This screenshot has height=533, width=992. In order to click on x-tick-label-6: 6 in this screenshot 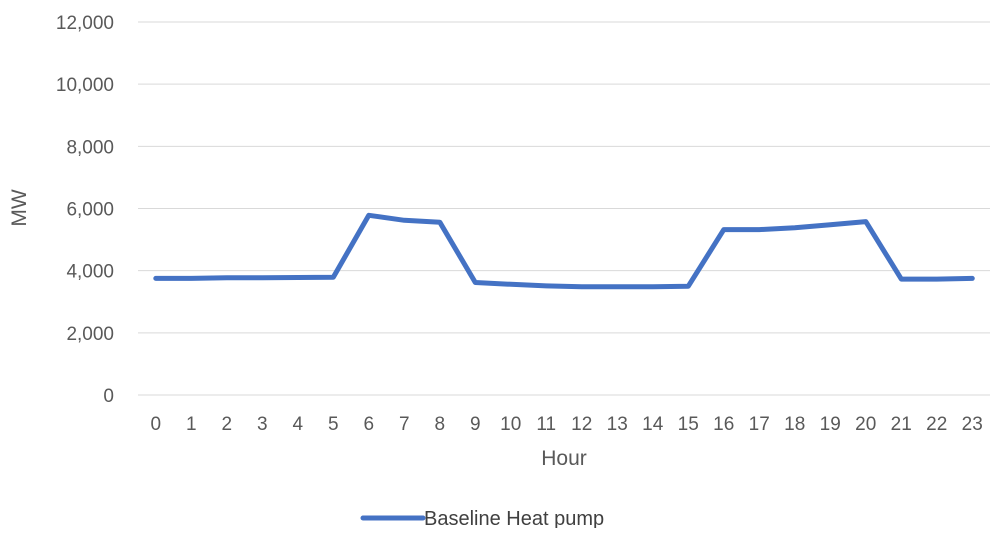, I will do `click(368, 424)`.